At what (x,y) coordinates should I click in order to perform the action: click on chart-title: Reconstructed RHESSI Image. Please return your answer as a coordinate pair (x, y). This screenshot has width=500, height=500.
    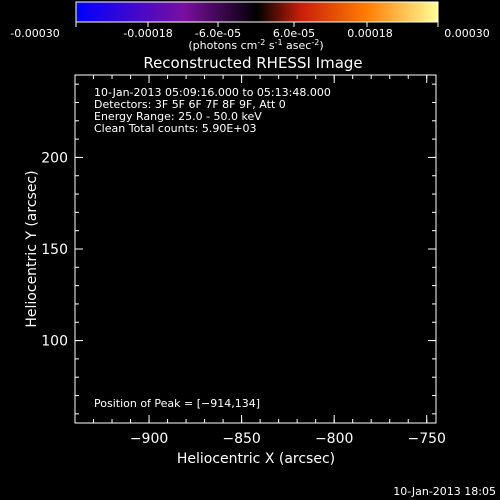
    Looking at the image, I should click on (252, 63).